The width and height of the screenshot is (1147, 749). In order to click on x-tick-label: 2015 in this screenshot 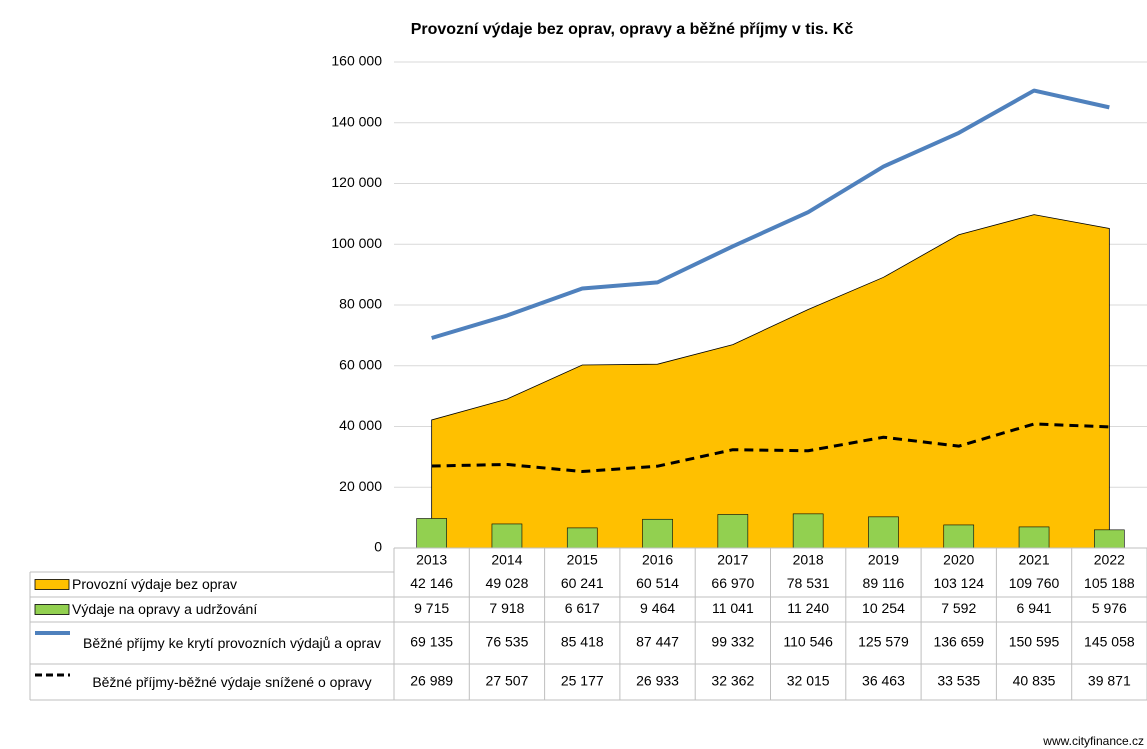, I will do `click(582, 560)`.